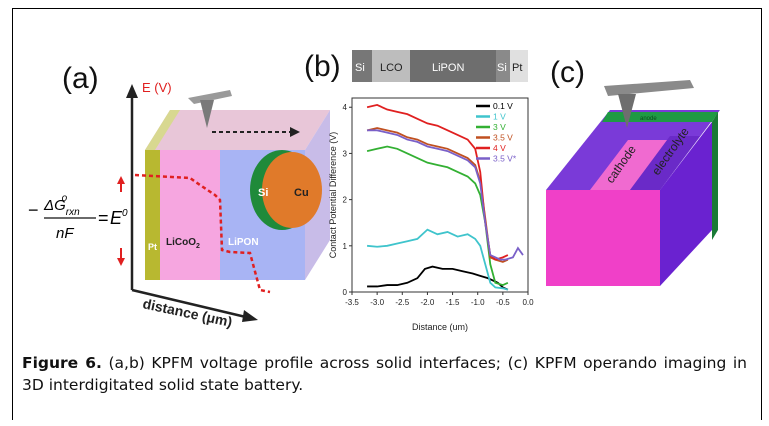 This screenshot has width=769, height=426. I want to click on chart-y-label: Contact Potential Difference (V), so click(333, 195).